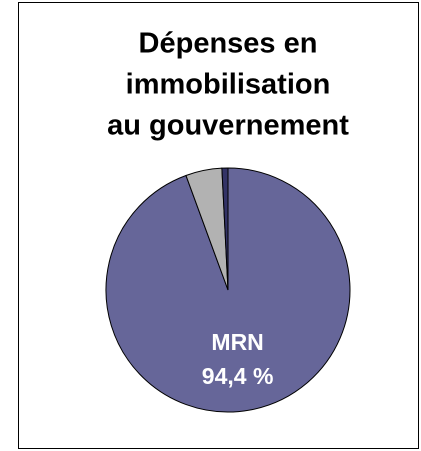 The height and width of the screenshot is (451, 421). Describe the element at coordinates (225, 229) in the screenshot. I see `pie-slice` at that location.